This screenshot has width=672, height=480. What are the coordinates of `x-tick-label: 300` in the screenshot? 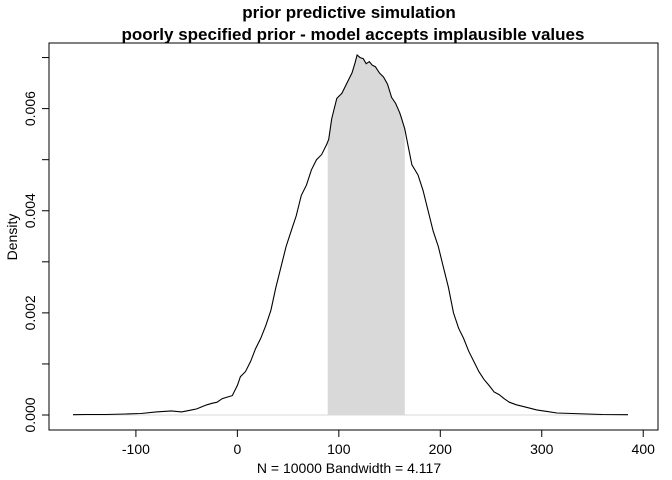 It's located at (542, 449).